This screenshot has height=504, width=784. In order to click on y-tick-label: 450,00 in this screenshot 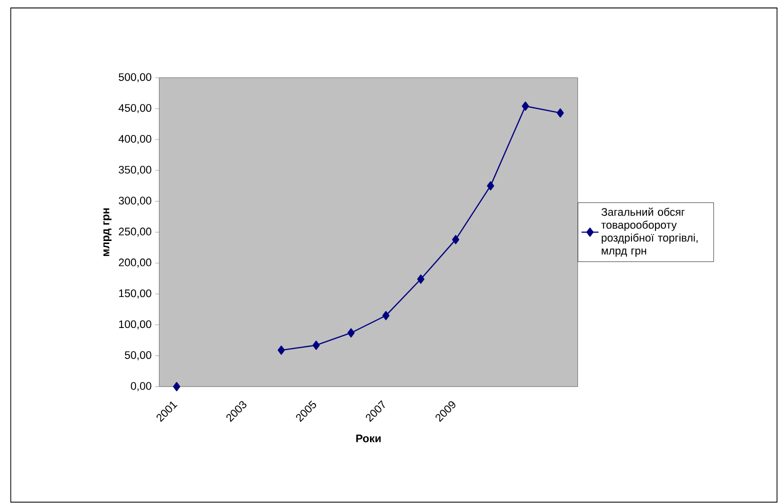, I will do `click(135, 109)`.